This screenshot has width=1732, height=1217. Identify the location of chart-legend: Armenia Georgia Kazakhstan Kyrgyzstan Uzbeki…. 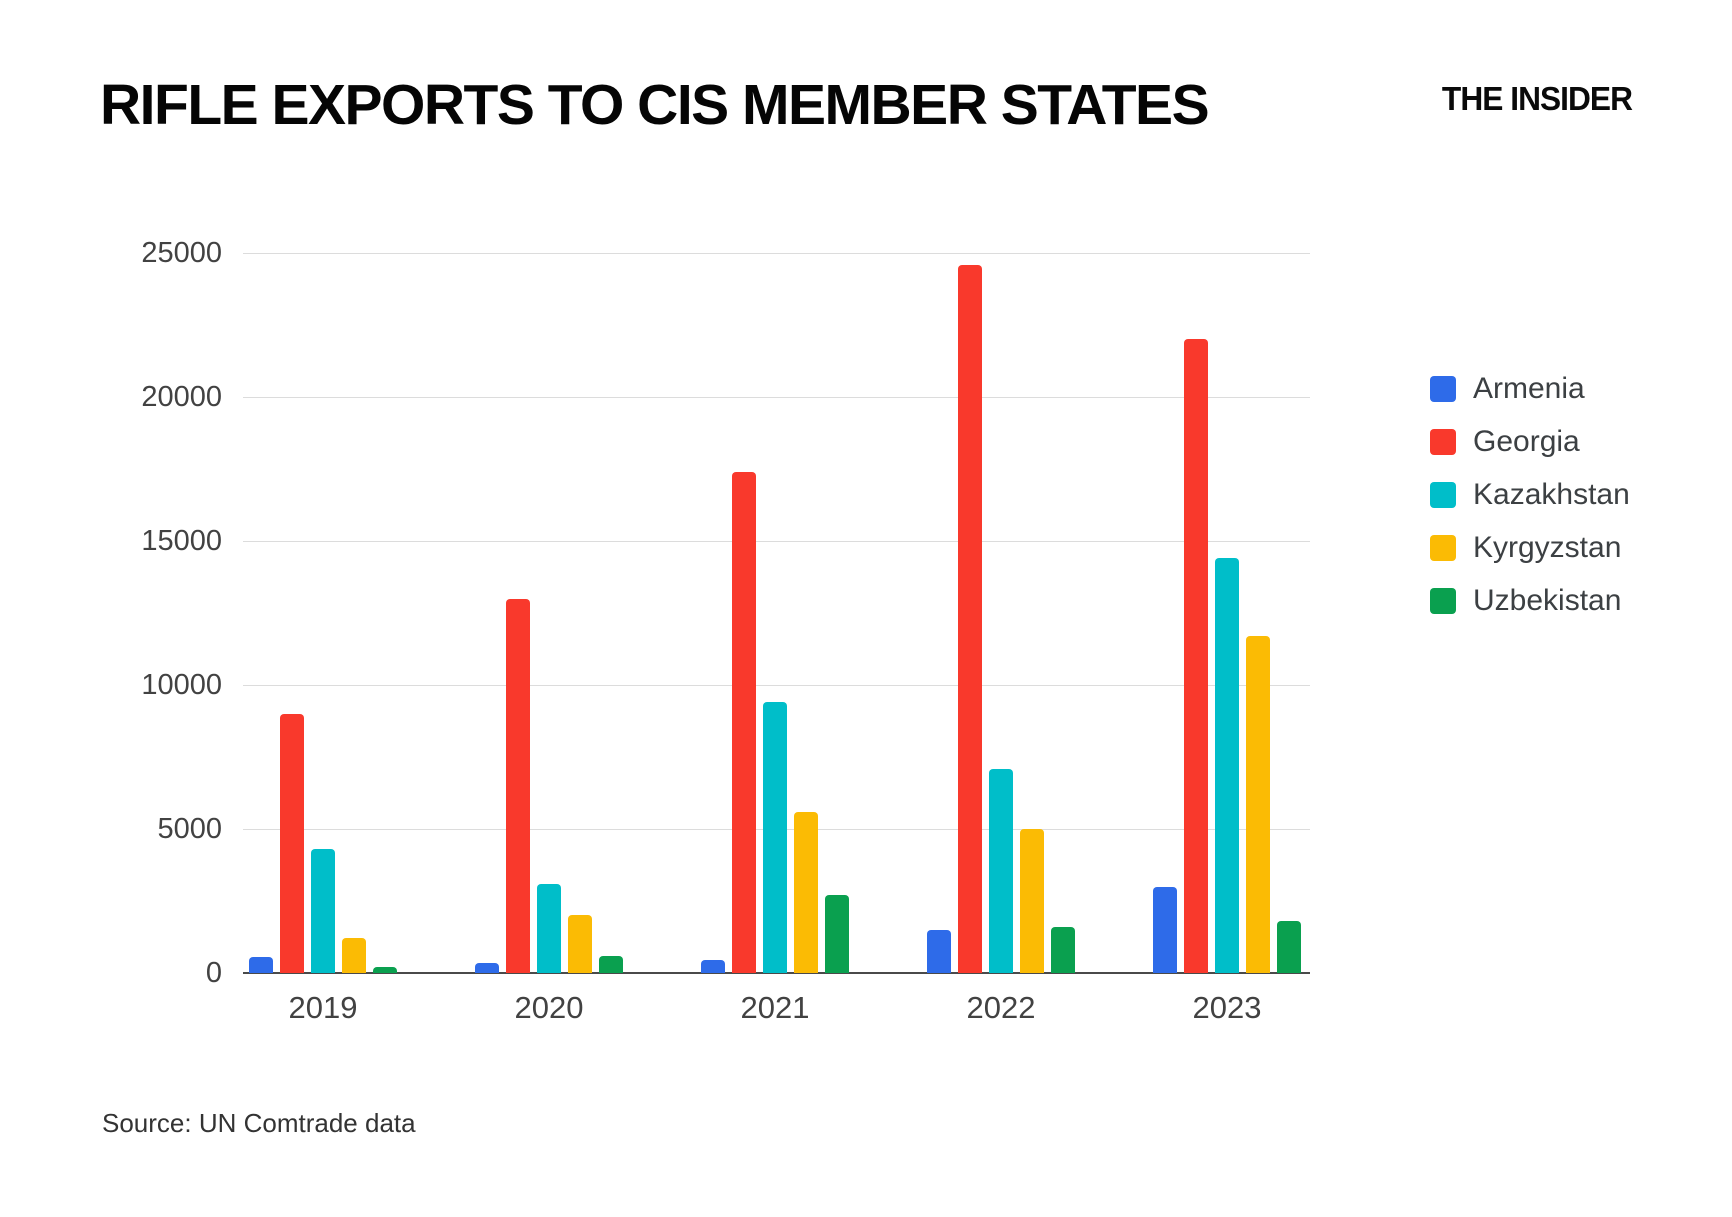
(1530, 504).